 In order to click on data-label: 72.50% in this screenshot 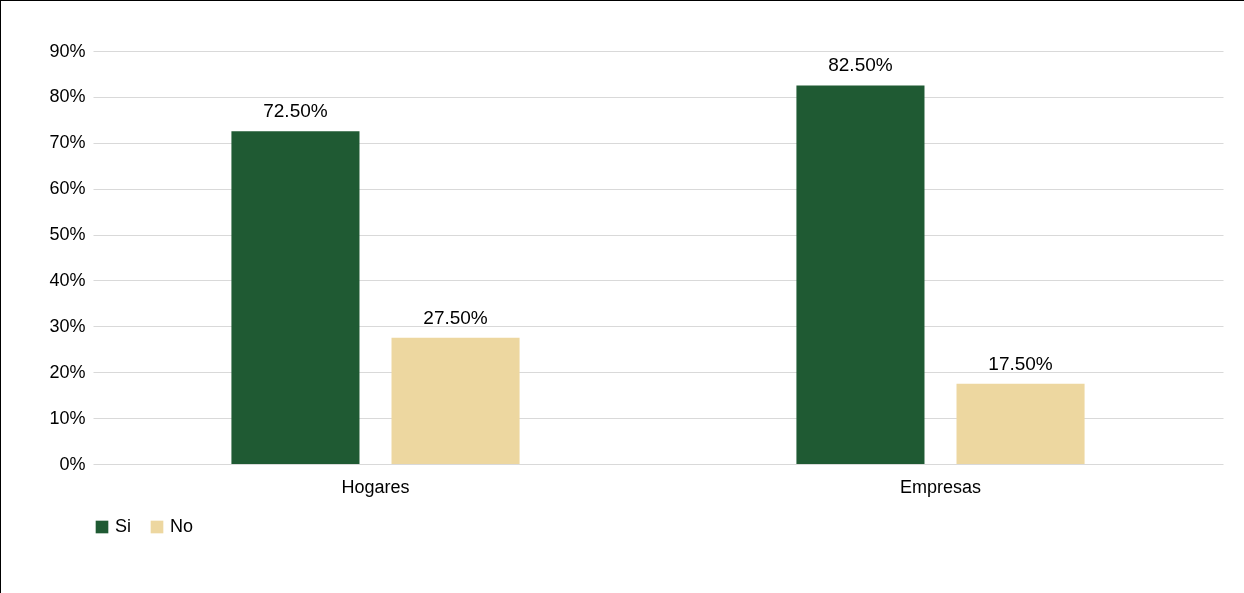, I will do `click(295, 111)`.